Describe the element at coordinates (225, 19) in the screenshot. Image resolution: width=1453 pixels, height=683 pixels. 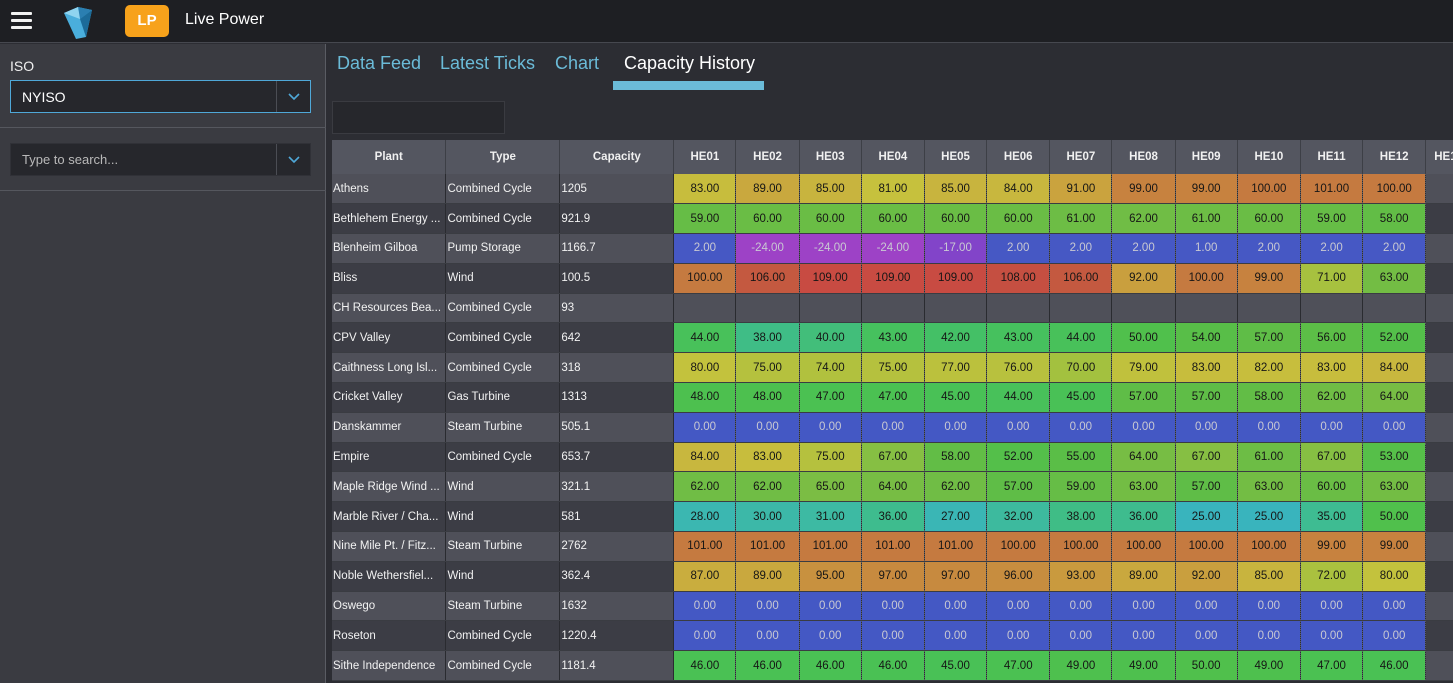
I see `app-name: Live Power` at that location.